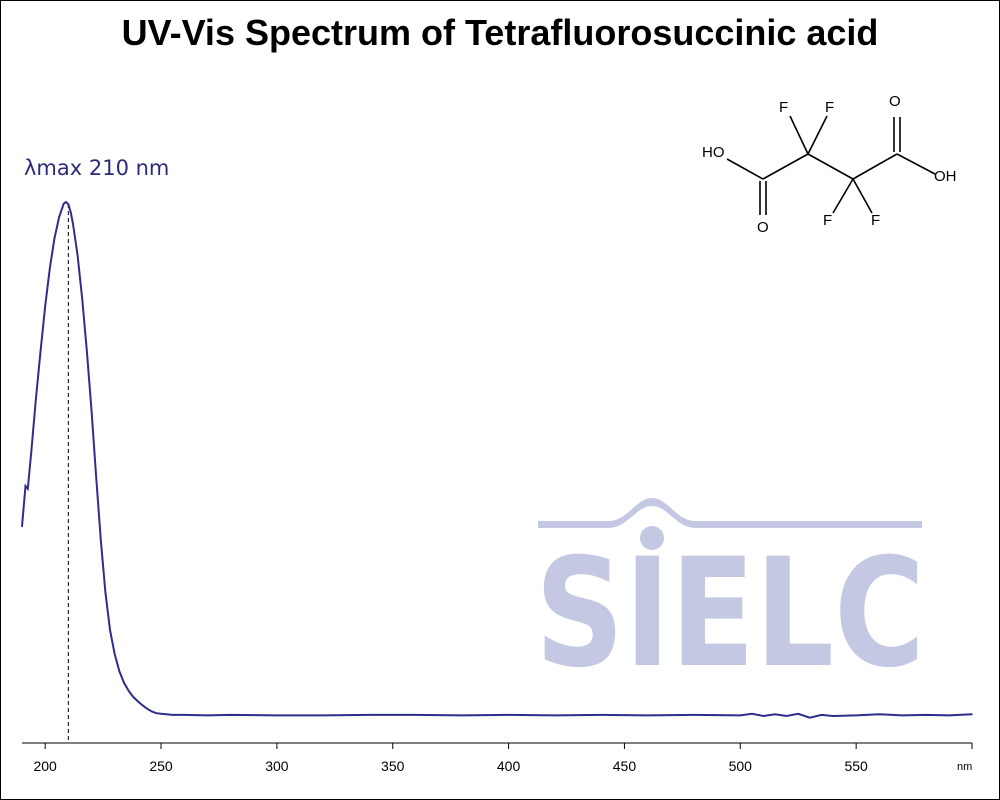 Image resolution: width=1000 pixels, height=800 pixels. What do you see at coordinates (945, 176) in the screenshot?
I see `atom-label: OH` at bounding box center [945, 176].